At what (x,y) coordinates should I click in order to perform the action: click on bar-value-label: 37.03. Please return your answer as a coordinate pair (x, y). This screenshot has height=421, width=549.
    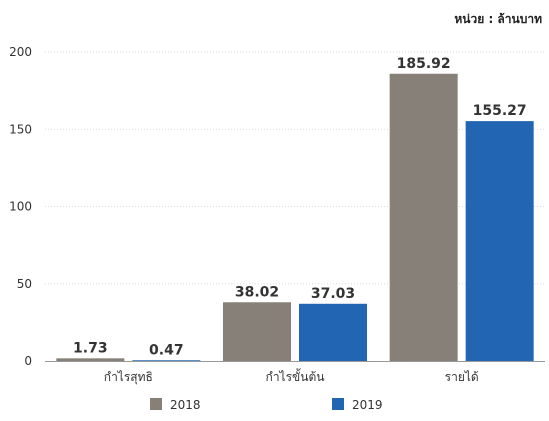
    Looking at the image, I should click on (333, 294).